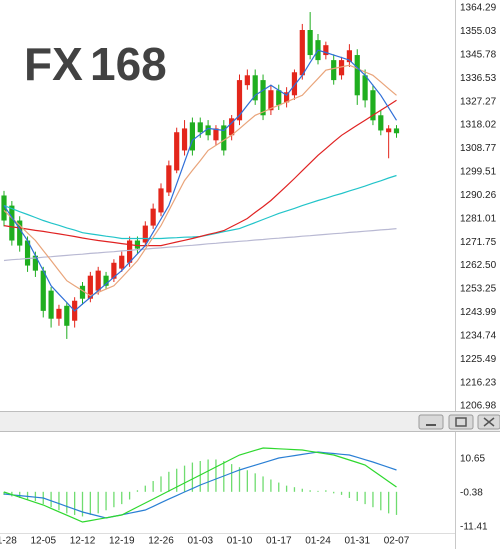  I want to click on y-tick-label: 10.65, so click(472, 459).